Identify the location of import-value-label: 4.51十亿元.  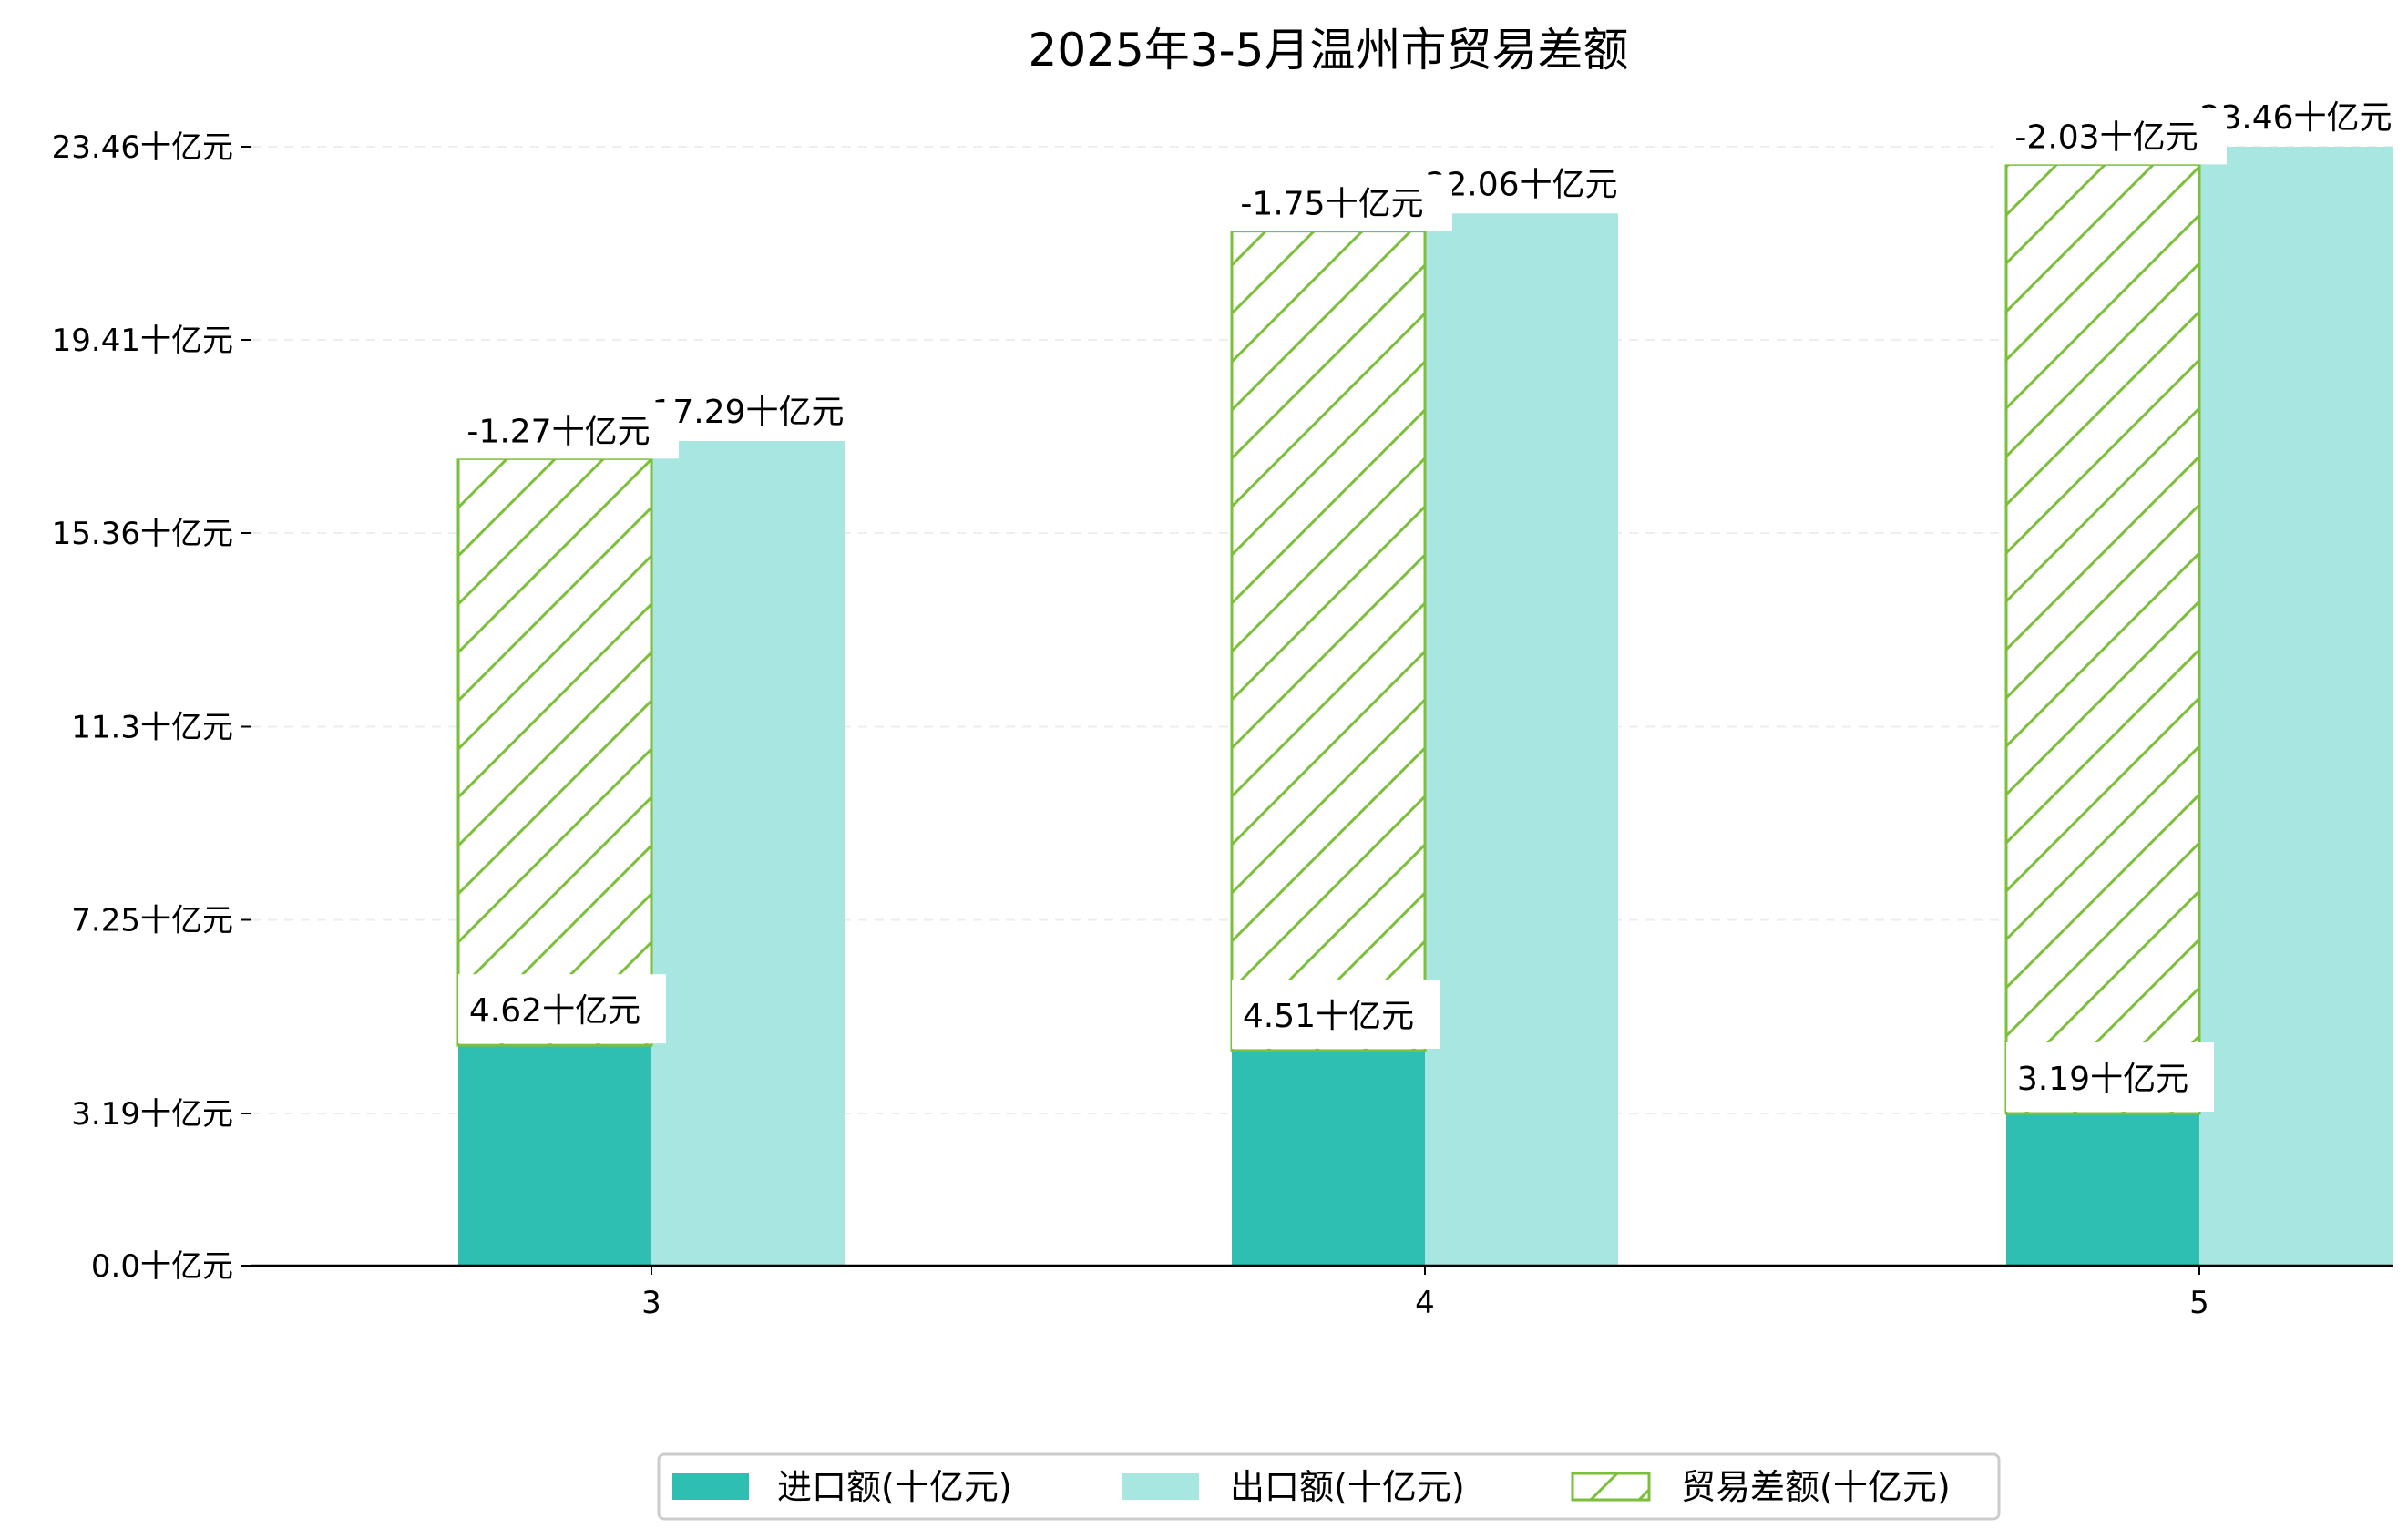
(1328, 1016).